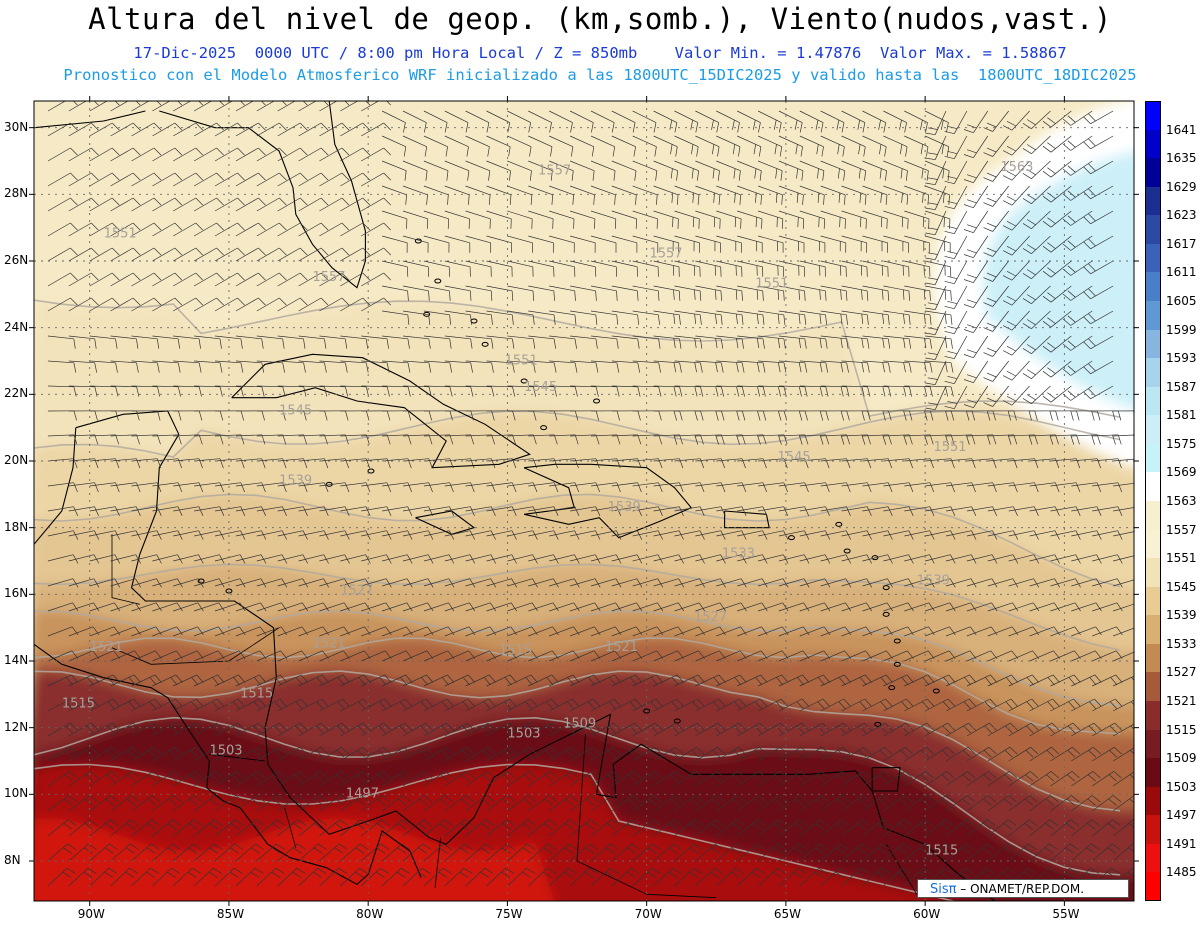 The height and width of the screenshot is (927, 1200). What do you see at coordinates (1181, 529) in the screenshot?
I see `color-scale-label: 1557` at bounding box center [1181, 529].